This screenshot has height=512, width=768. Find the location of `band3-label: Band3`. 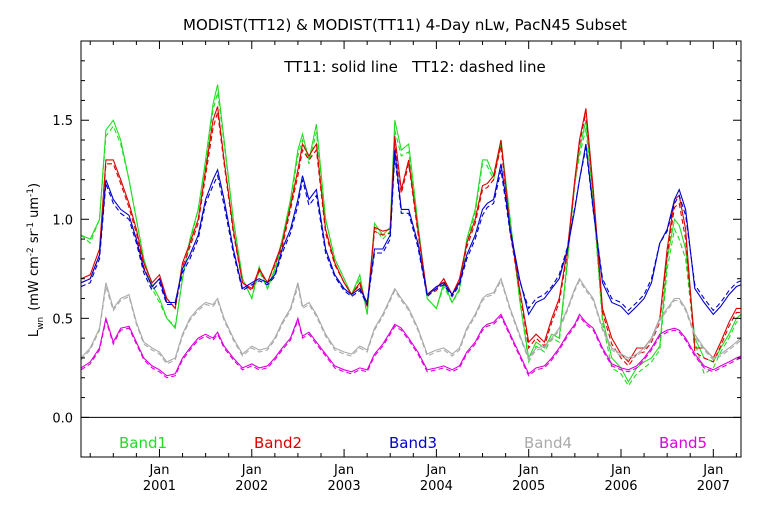

band3-label: Band3 is located at coordinates (413, 443).